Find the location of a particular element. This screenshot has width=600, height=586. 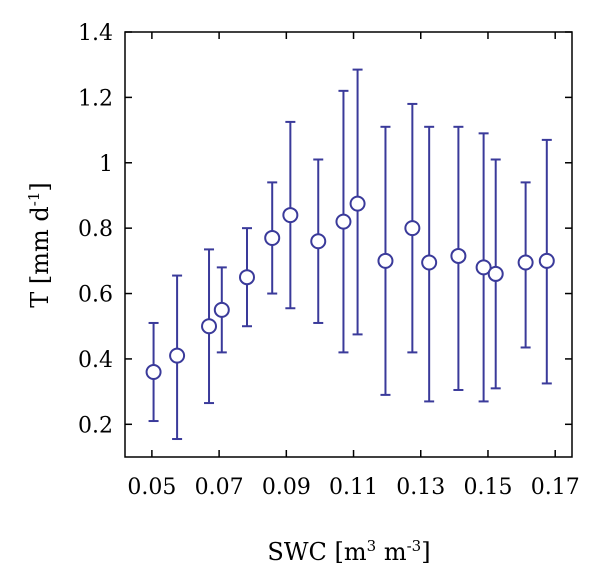

x-tick-label: 0.13 is located at coordinates (420, 487).